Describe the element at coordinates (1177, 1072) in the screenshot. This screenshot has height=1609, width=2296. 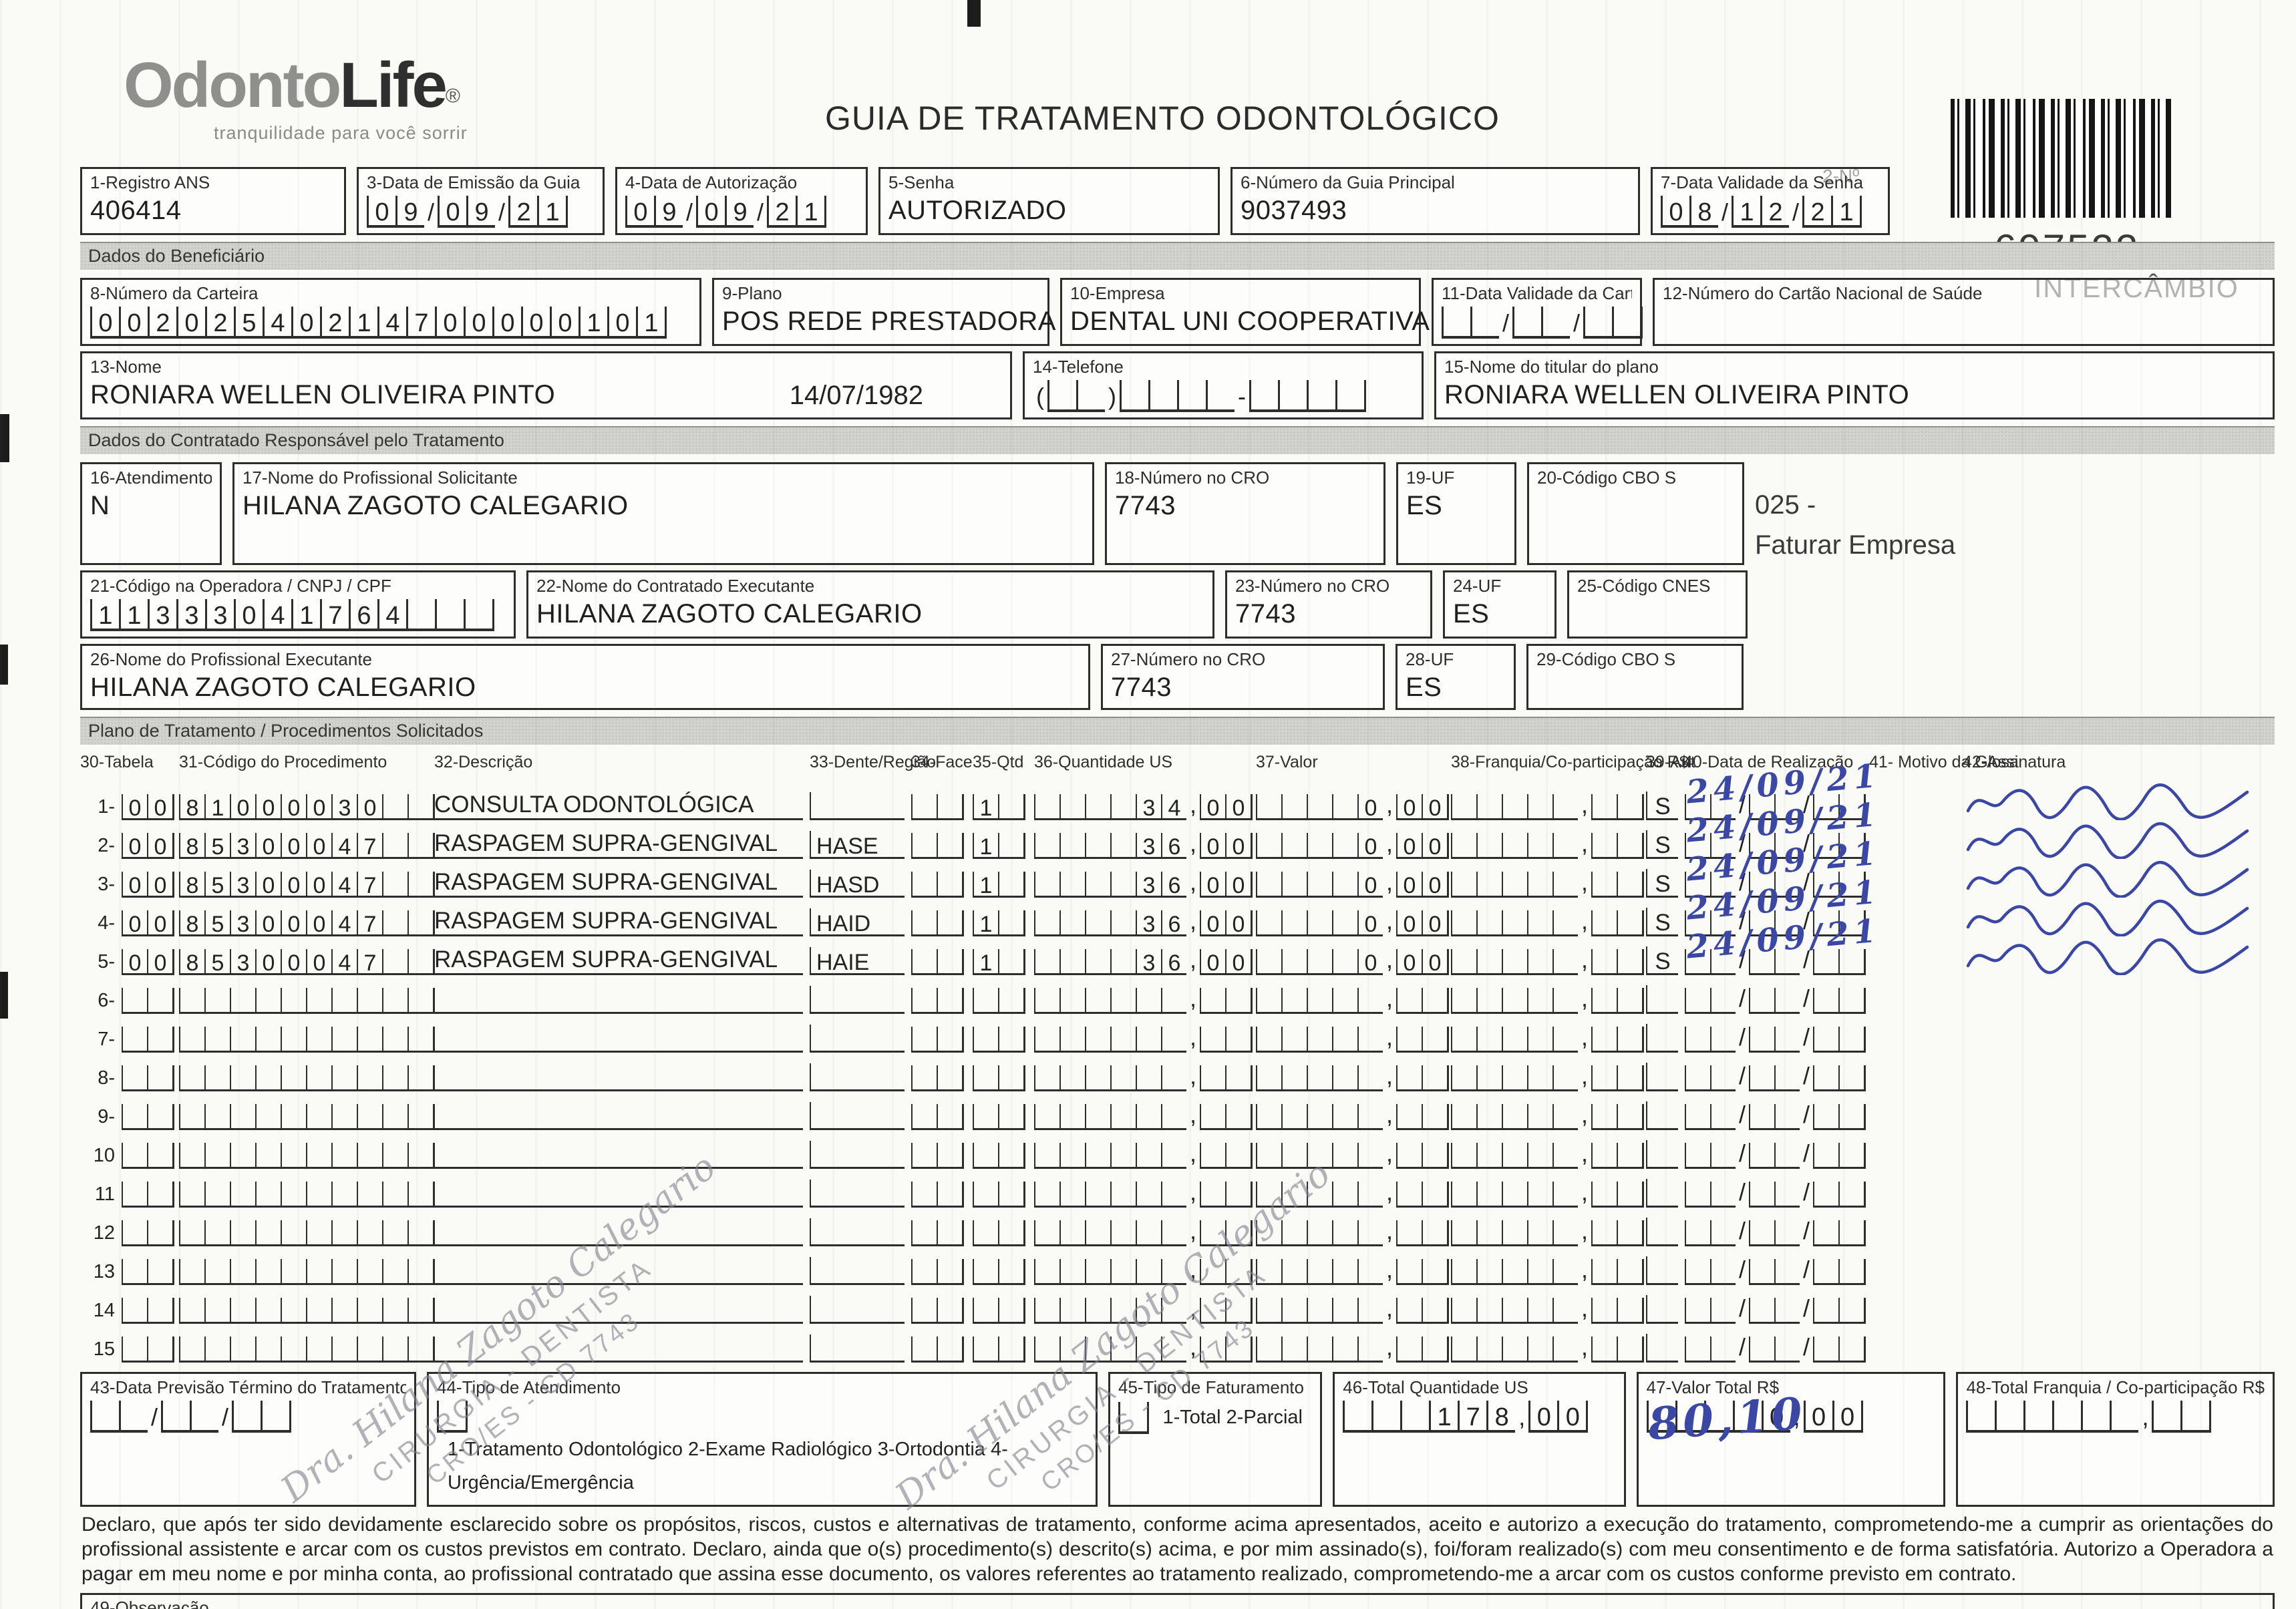
I see `procedure-row: 8- , , , / /` at that location.